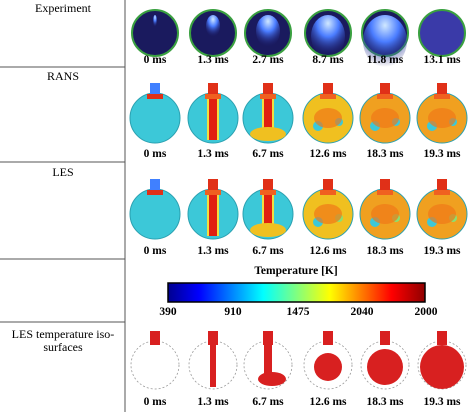 This screenshot has height=412, width=474. Describe the element at coordinates (328, 60) in the screenshot. I see `time-label: 8.7 ms` at that location.